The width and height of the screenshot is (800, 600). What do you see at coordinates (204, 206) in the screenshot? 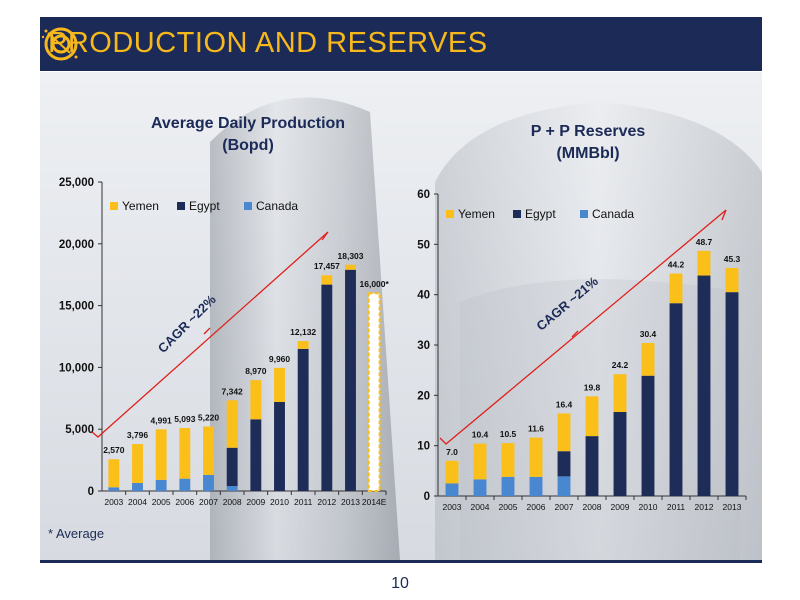
I see `production-legend-label-egypt: Egypt` at bounding box center [204, 206].